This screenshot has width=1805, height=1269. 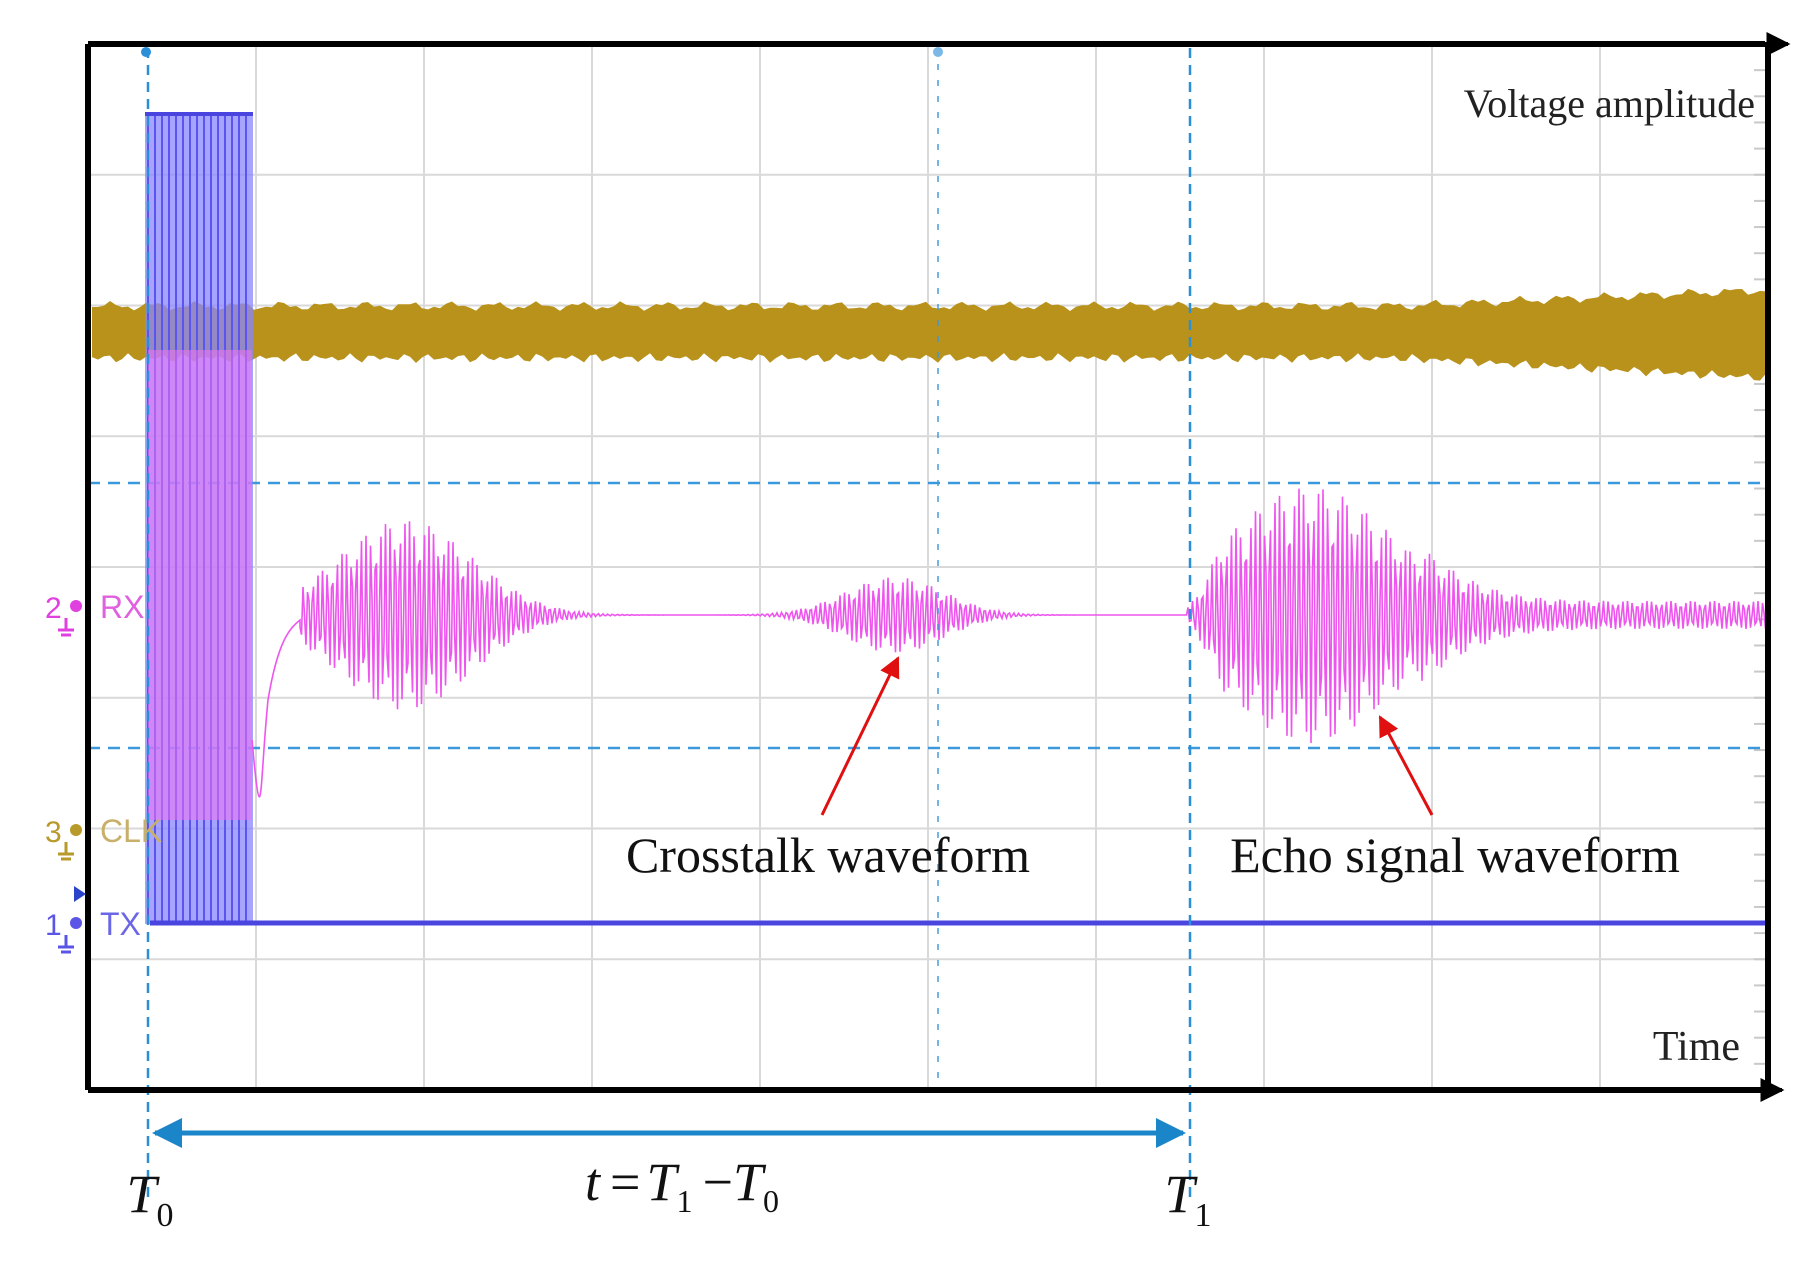 I want to click on channel-rx-number: 2, so click(x=53, y=608).